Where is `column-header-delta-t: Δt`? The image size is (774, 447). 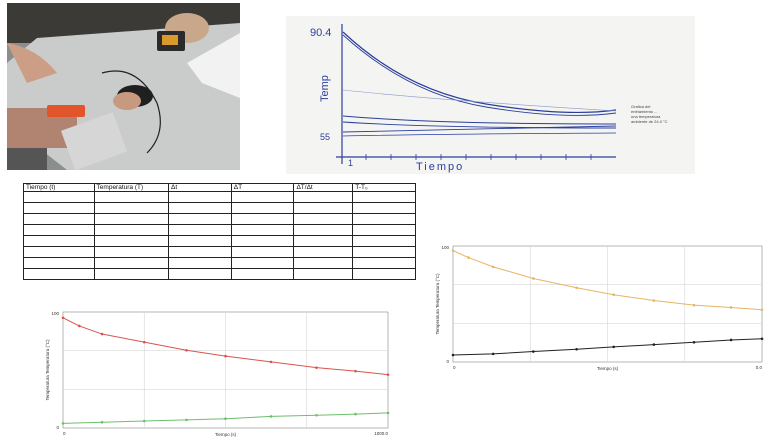 column-header-delta-t: Δt is located at coordinates (200, 187).